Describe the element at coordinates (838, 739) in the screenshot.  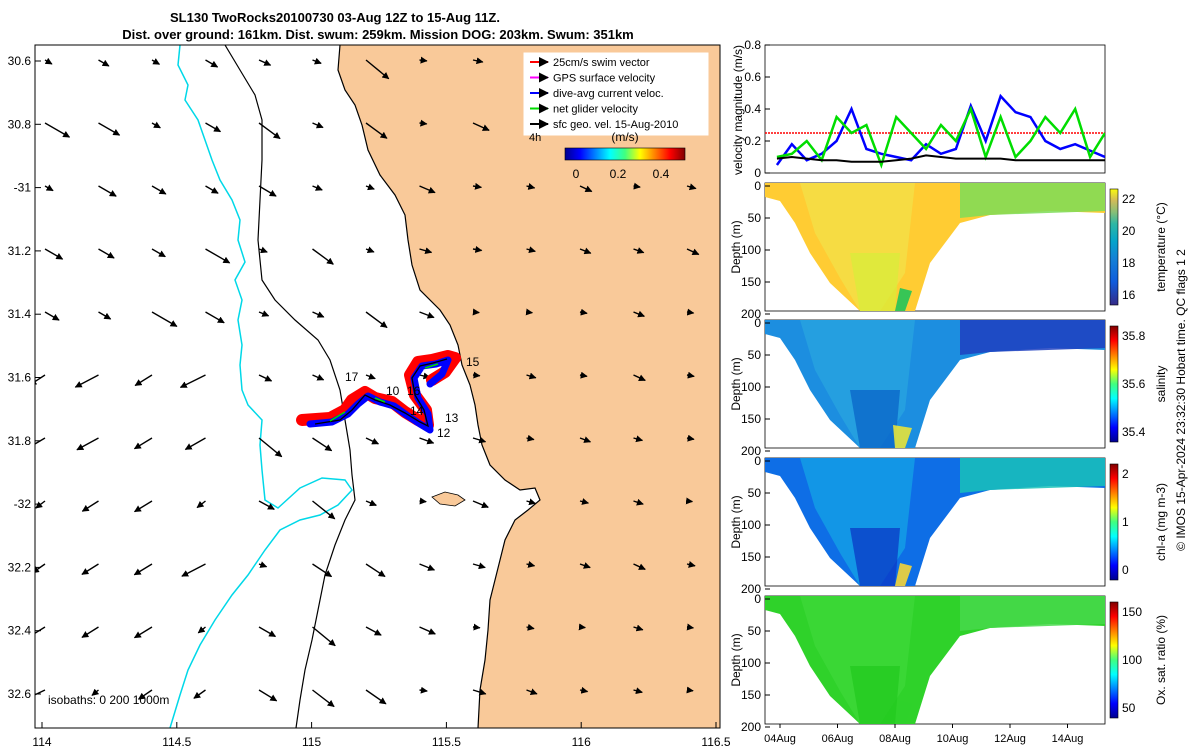
I see `date-tick-label: 06Aug` at that location.